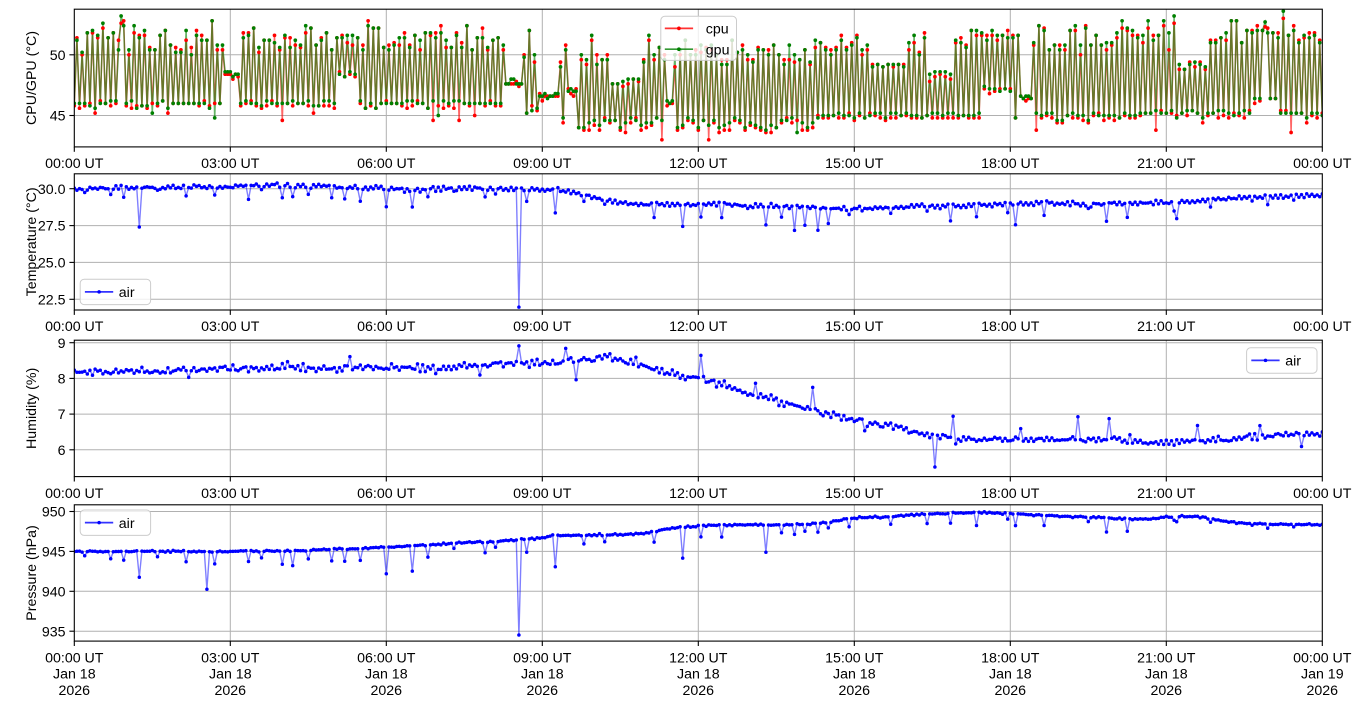  Describe the element at coordinates (54, 592) in the screenshot. I see `svg-text: 940` at that location.